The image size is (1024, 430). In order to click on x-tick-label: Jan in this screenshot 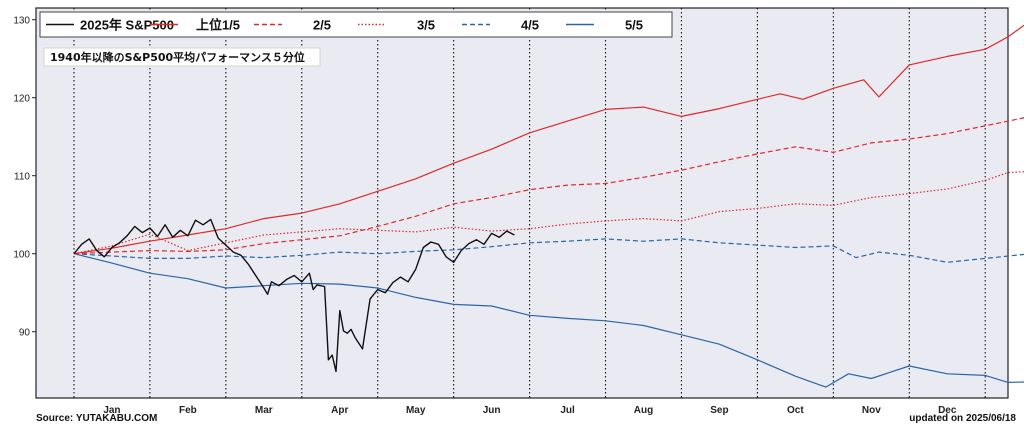, I will do `click(111, 410)`.